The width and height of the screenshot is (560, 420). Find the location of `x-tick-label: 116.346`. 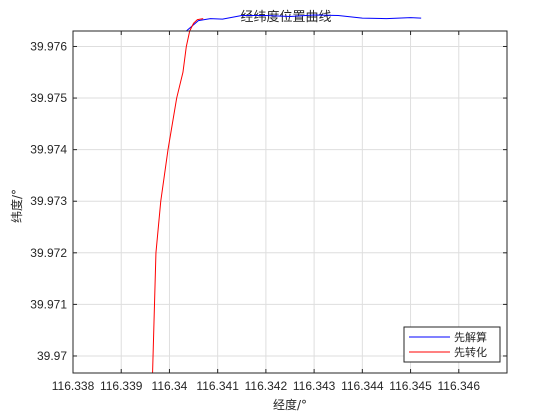

x-tick-label: 116.346 is located at coordinates (459, 386).